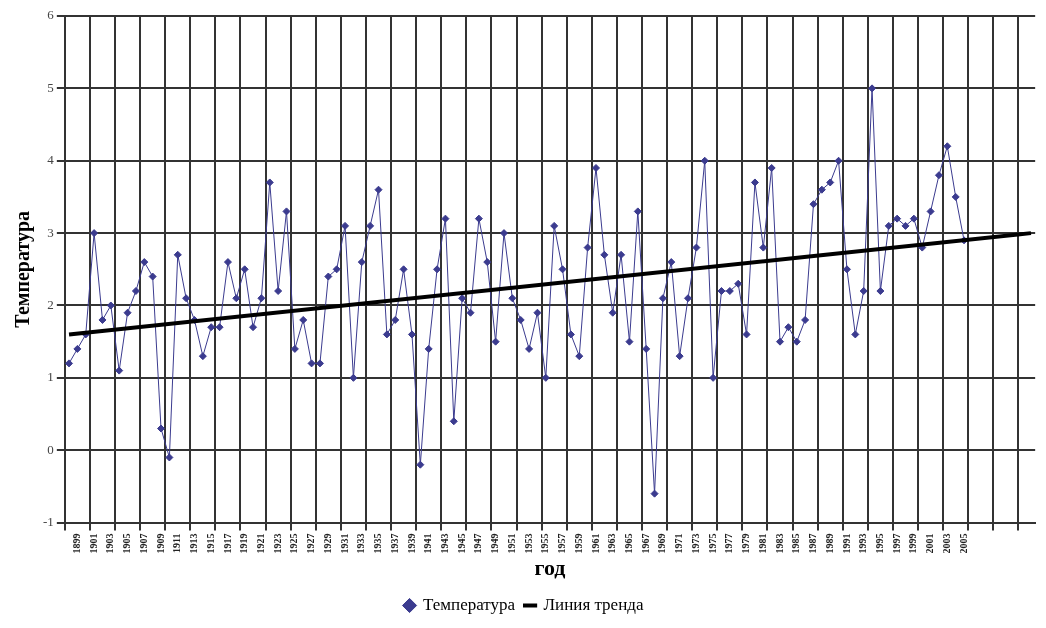  Describe the element at coordinates (645, 543) in the screenshot. I see `x-tick-label: 1967` at that location.